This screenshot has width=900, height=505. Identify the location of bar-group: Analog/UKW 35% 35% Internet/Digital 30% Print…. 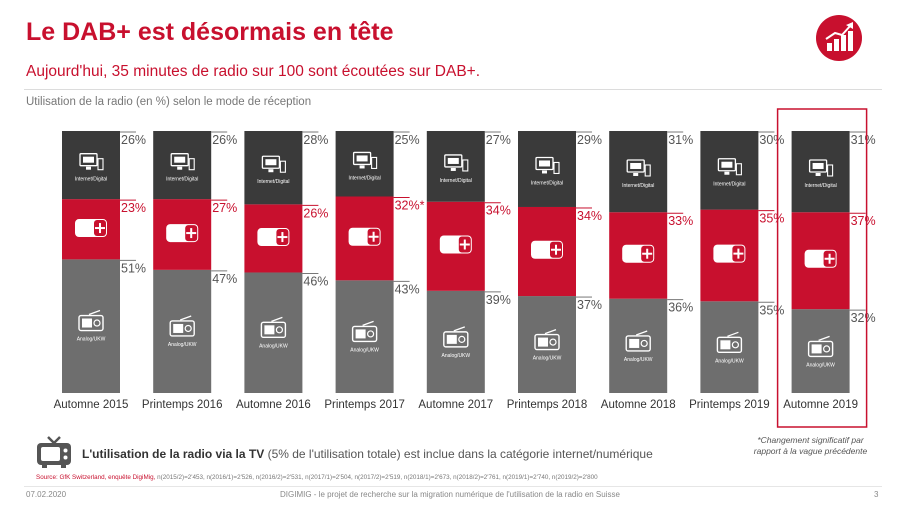
(736, 271).